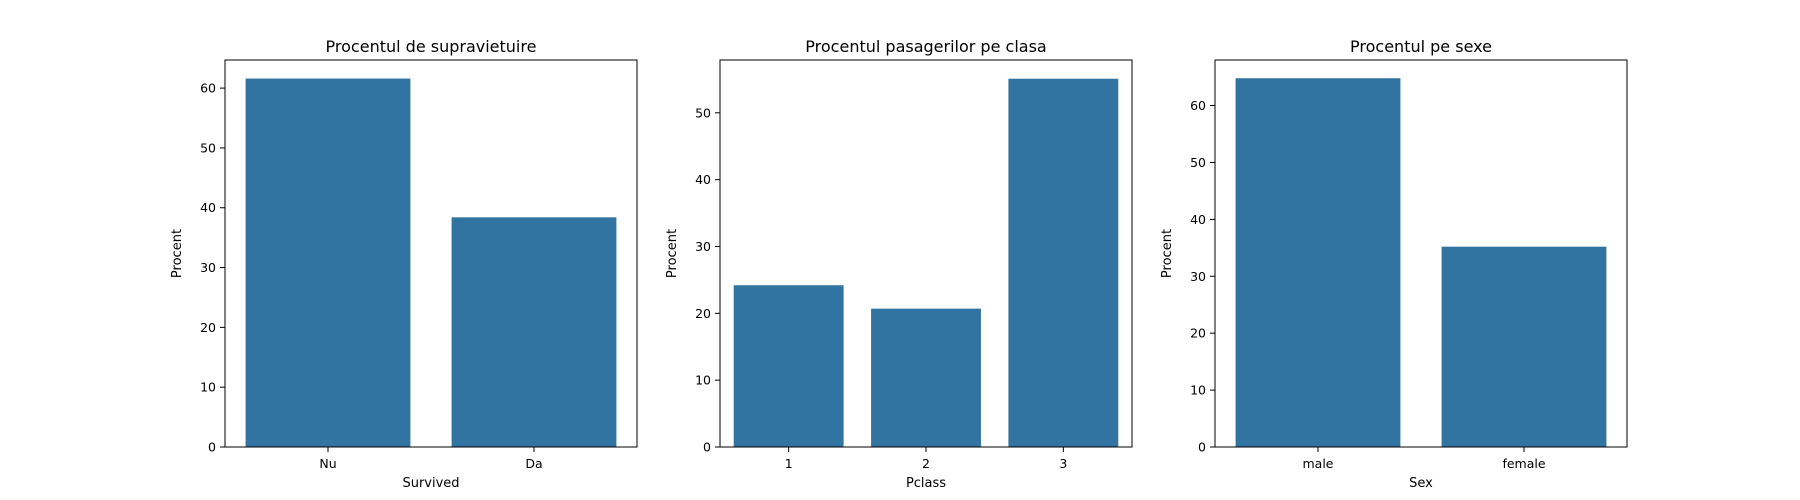 The height and width of the screenshot is (500, 1800). I want to click on bar-male, so click(1318, 263).